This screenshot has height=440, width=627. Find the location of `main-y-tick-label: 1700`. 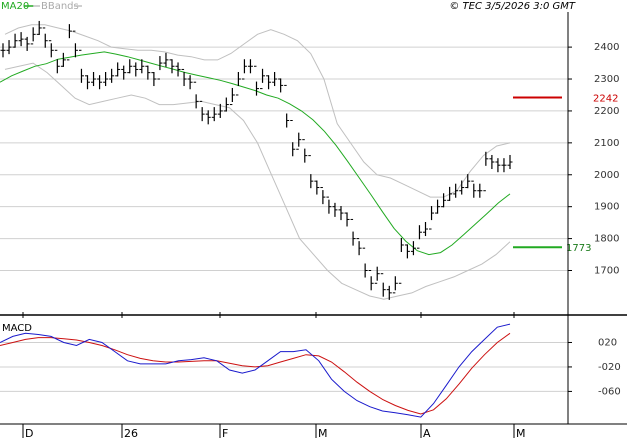

main-y-tick-label: 1700 is located at coordinates (606, 271).